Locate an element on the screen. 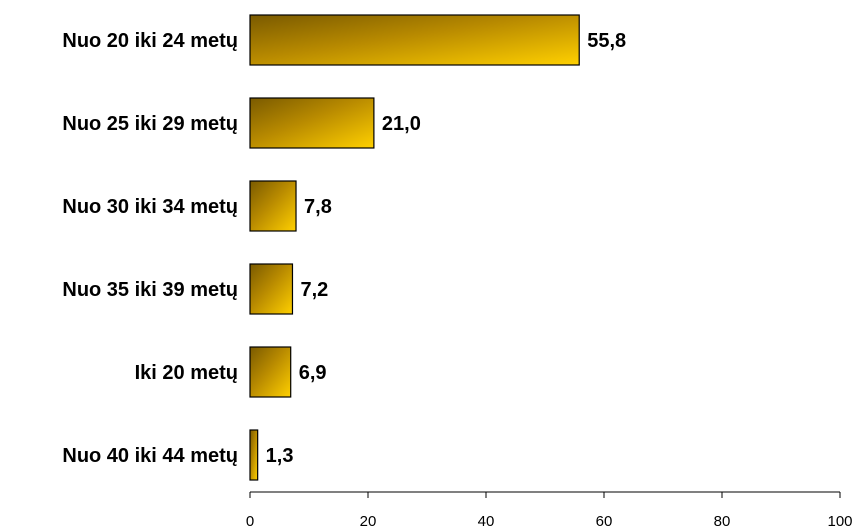 Image resolution: width=859 pixels, height=532 pixels. value-label: 6,9 is located at coordinates (313, 373).